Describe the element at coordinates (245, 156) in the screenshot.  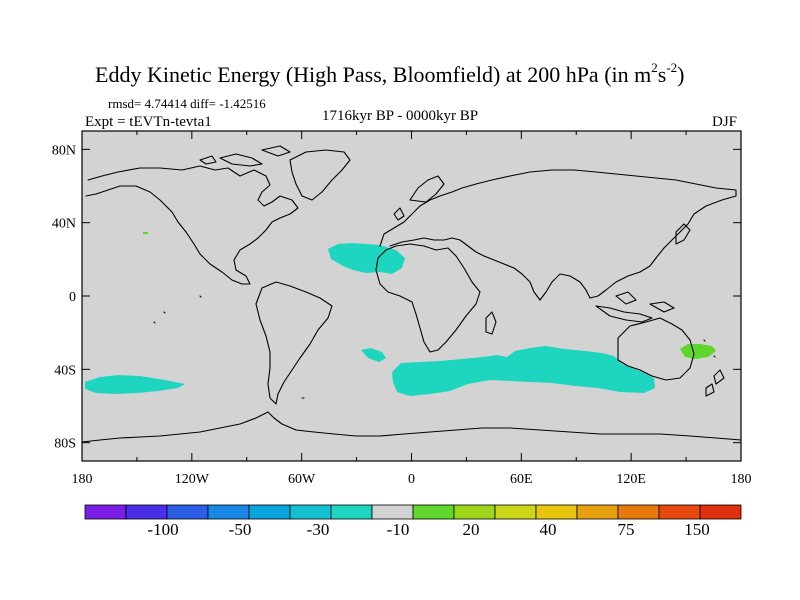
I see `coast-arctic-islands` at that location.